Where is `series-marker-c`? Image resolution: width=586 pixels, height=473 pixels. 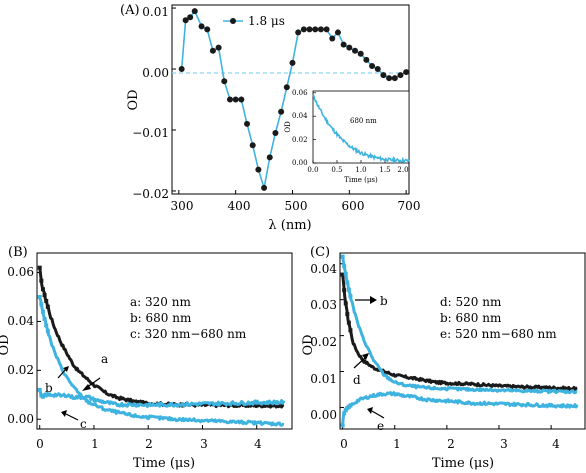
series-marker-c is located at coordinates (39, 389).